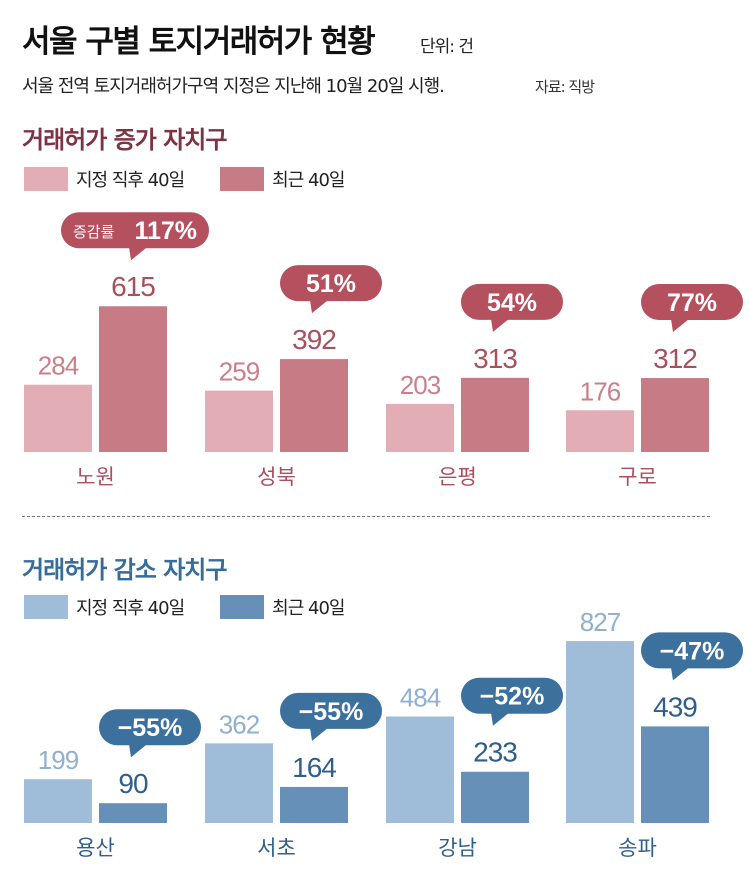 This screenshot has width=750, height=883. I want to click on increase-heading: 거래허가 증가 자치구, so click(124, 140).